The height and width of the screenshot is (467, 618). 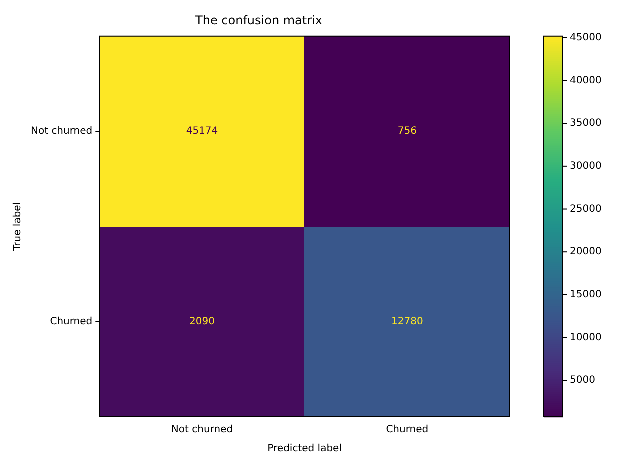 I want to click on color-bar-label: 30000, so click(x=586, y=166).